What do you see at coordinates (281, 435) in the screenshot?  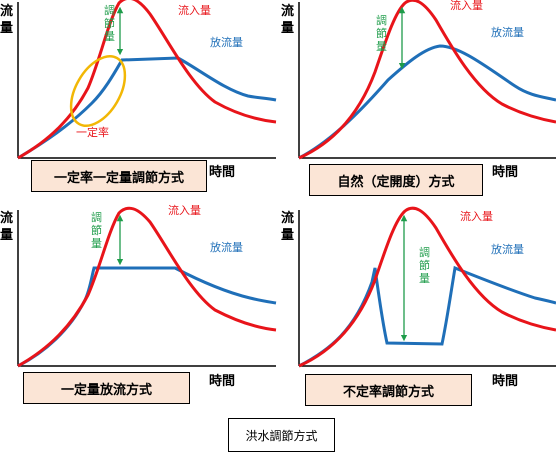 I see `figure-caption: 洪水調節方式` at bounding box center [281, 435].